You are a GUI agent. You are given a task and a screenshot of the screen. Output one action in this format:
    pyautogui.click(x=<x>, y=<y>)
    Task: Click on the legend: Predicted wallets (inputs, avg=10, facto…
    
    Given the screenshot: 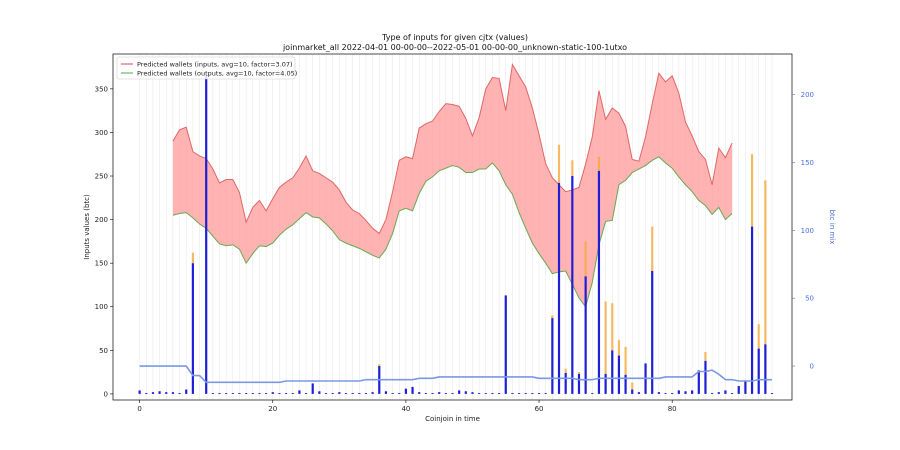 What is the action you would take?
    pyautogui.click(x=206, y=68)
    